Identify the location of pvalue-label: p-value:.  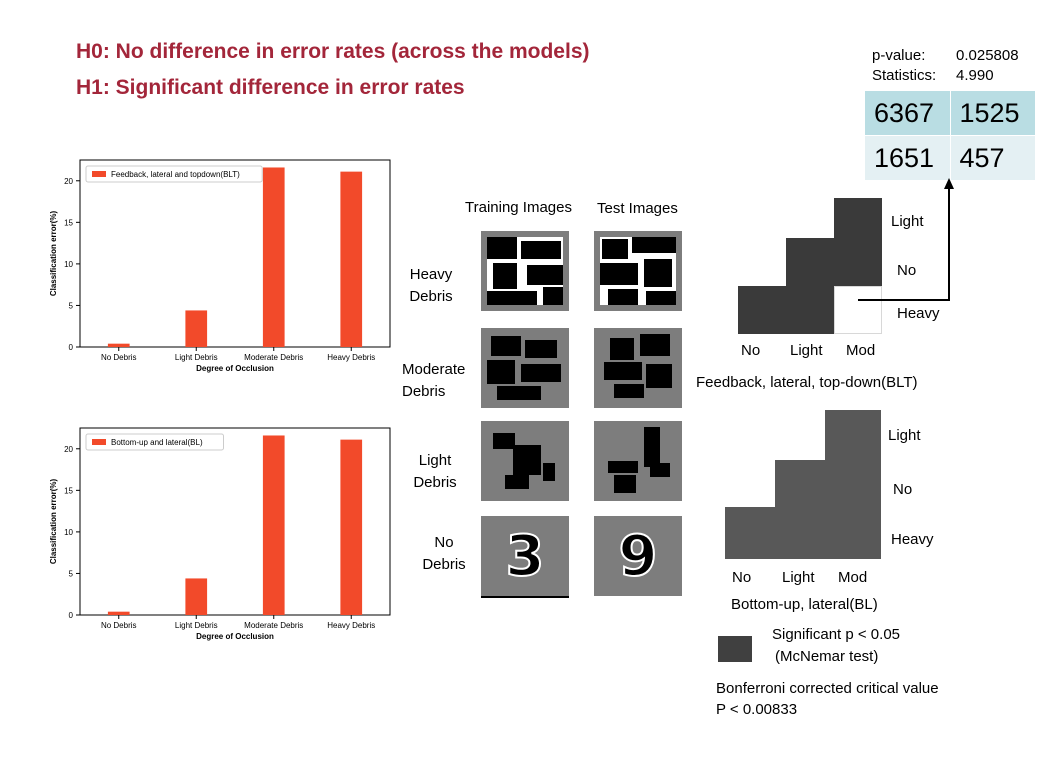
(899, 55).